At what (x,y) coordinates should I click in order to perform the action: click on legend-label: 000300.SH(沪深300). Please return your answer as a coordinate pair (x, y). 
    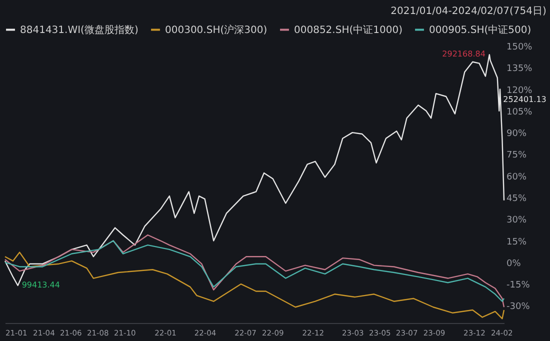
    Looking at the image, I should click on (216, 30).